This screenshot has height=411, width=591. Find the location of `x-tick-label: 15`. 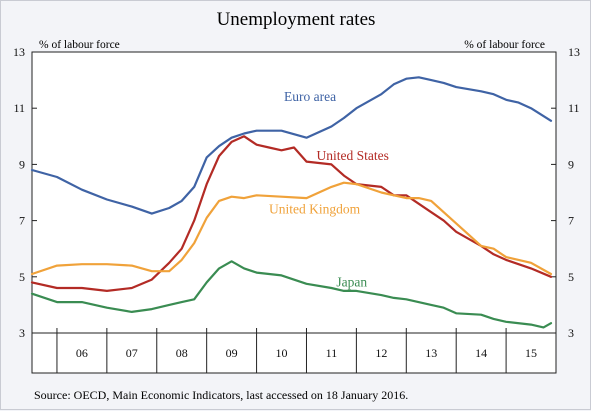

x-tick-label: 15 is located at coordinates (531, 353).